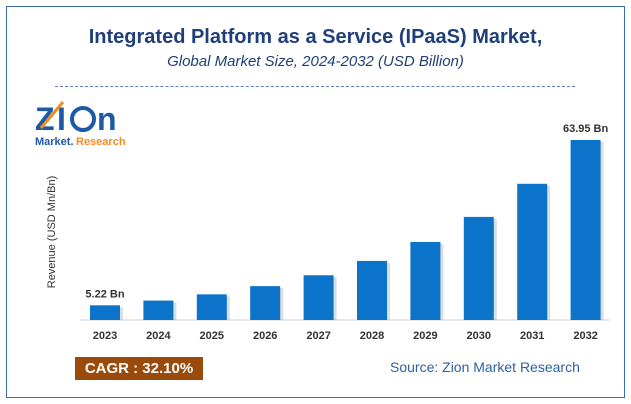  I want to click on bar-2027, so click(318, 297).